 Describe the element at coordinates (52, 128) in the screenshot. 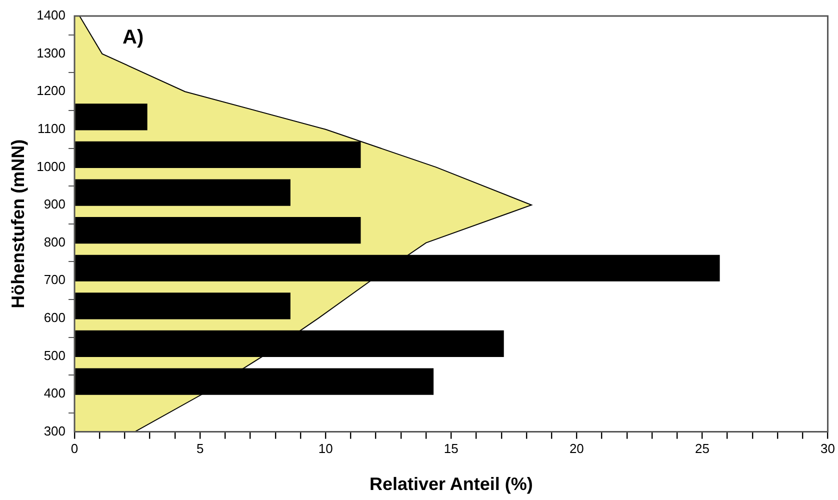

I see `y-tick-label: 1100` at that location.